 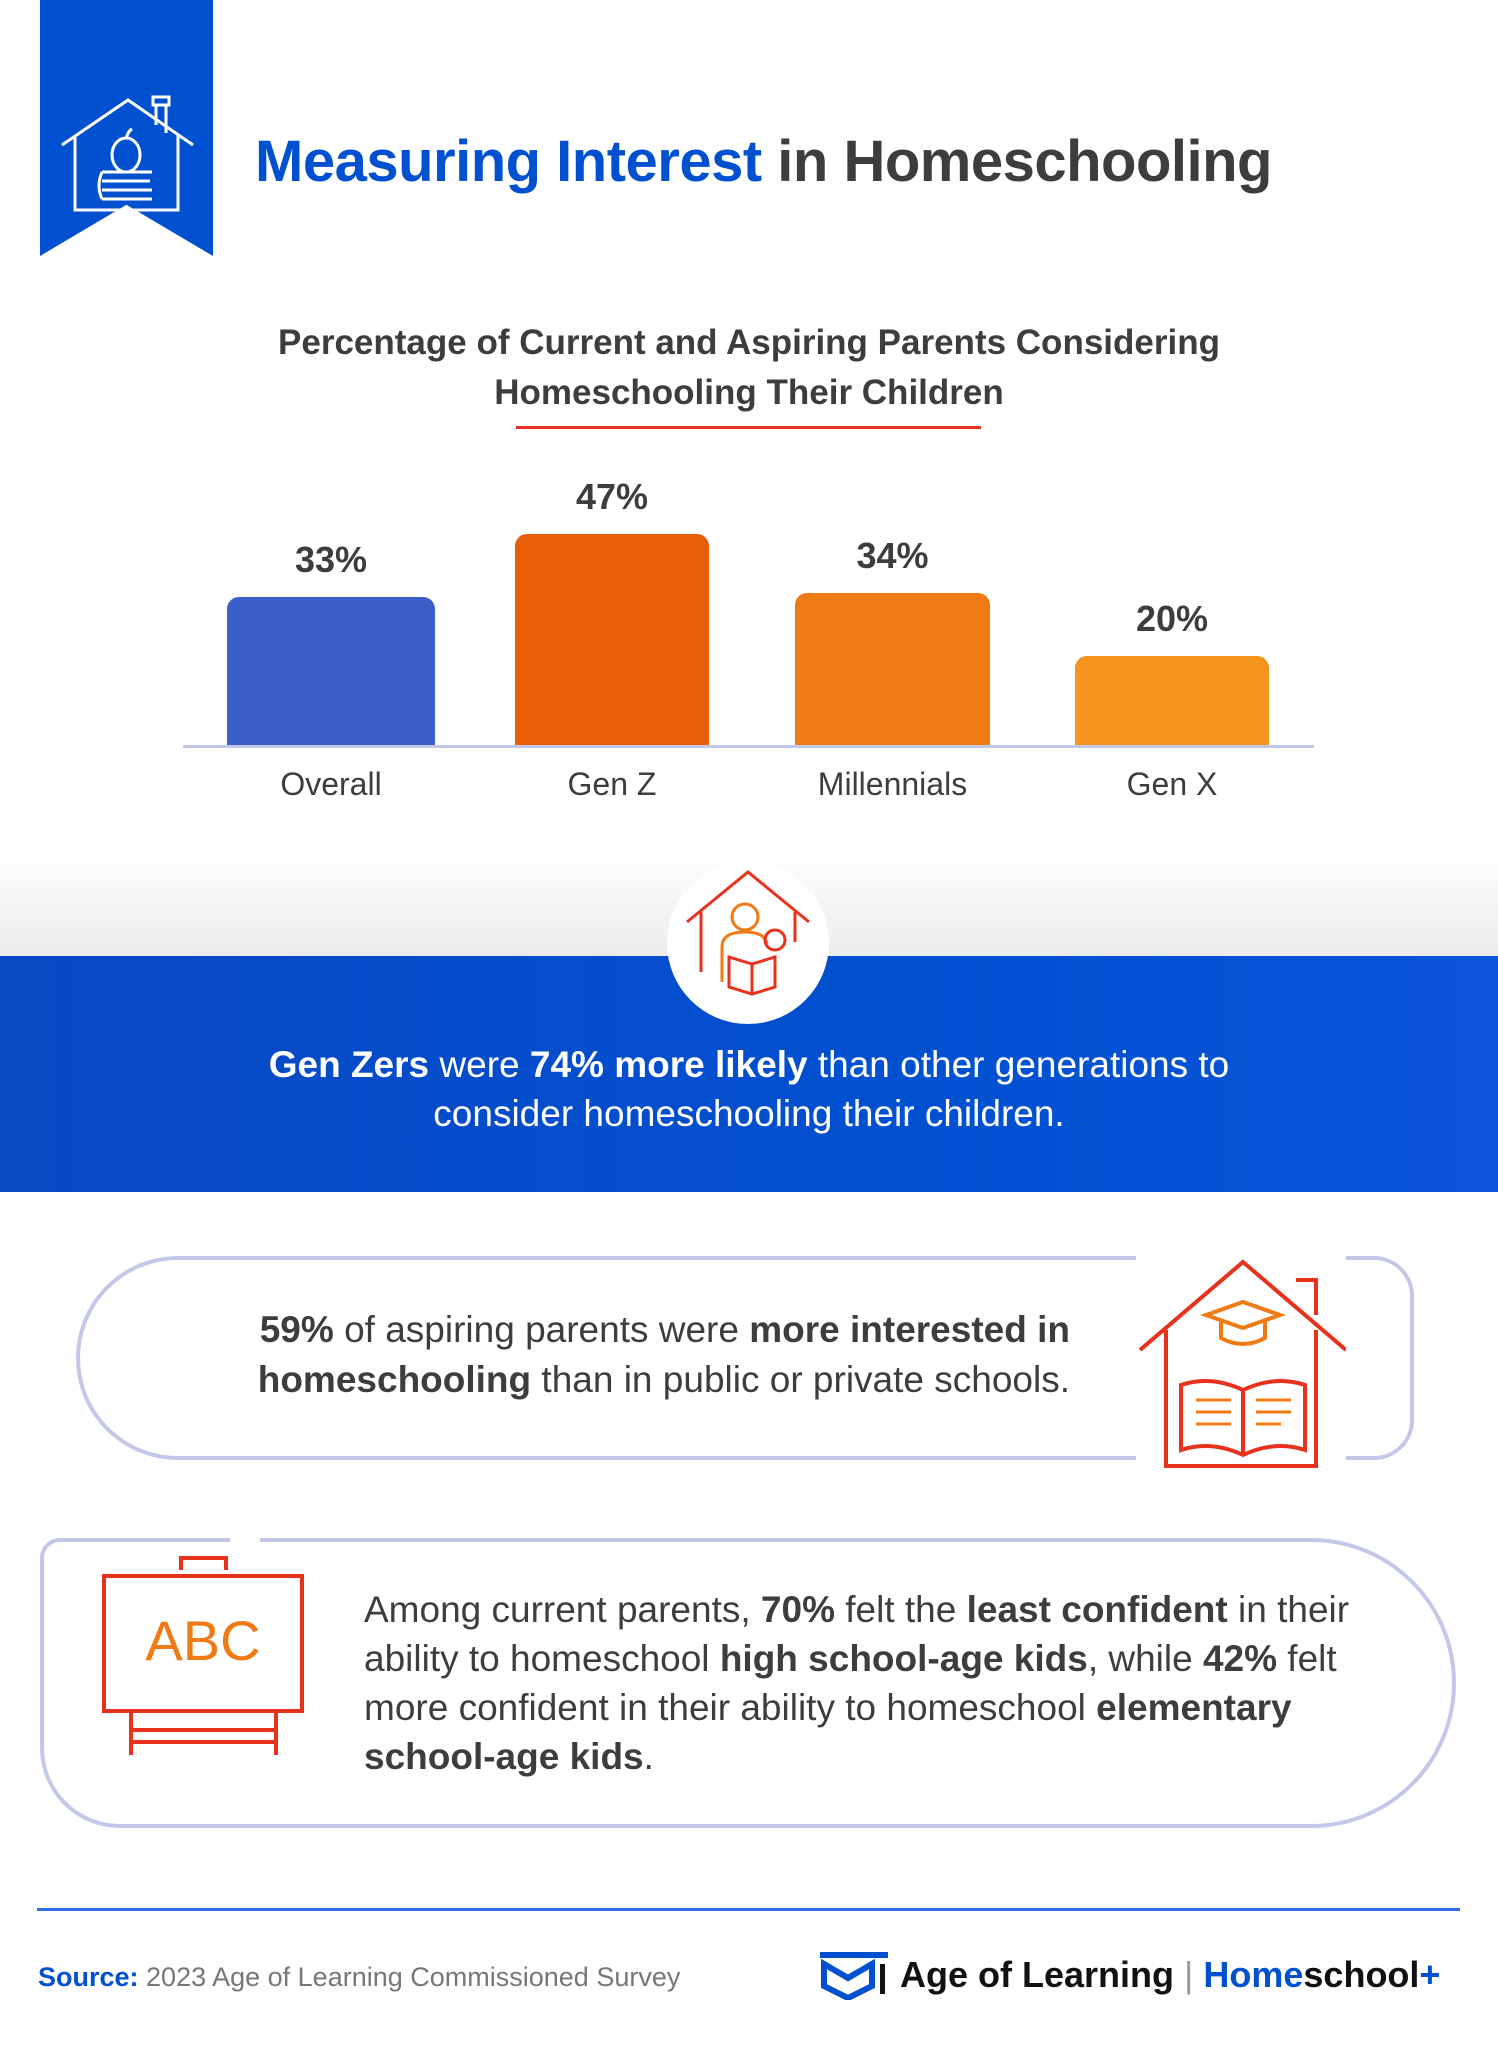 I want to click on logo-product: Homeschool+, so click(x=1321, y=1975).